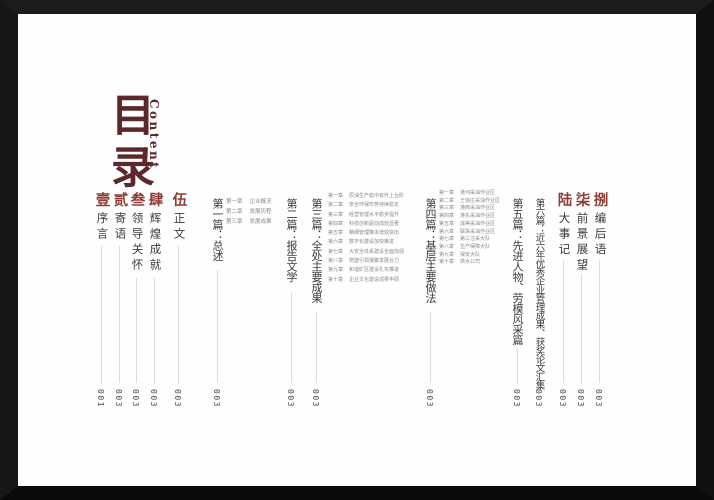 This screenshot has width=714, height=500. What do you see at coordinates (480, 200) in the screenshot?
I see `chapter-title: 王徐庄采油作业区` at bounding box center [480, 200].